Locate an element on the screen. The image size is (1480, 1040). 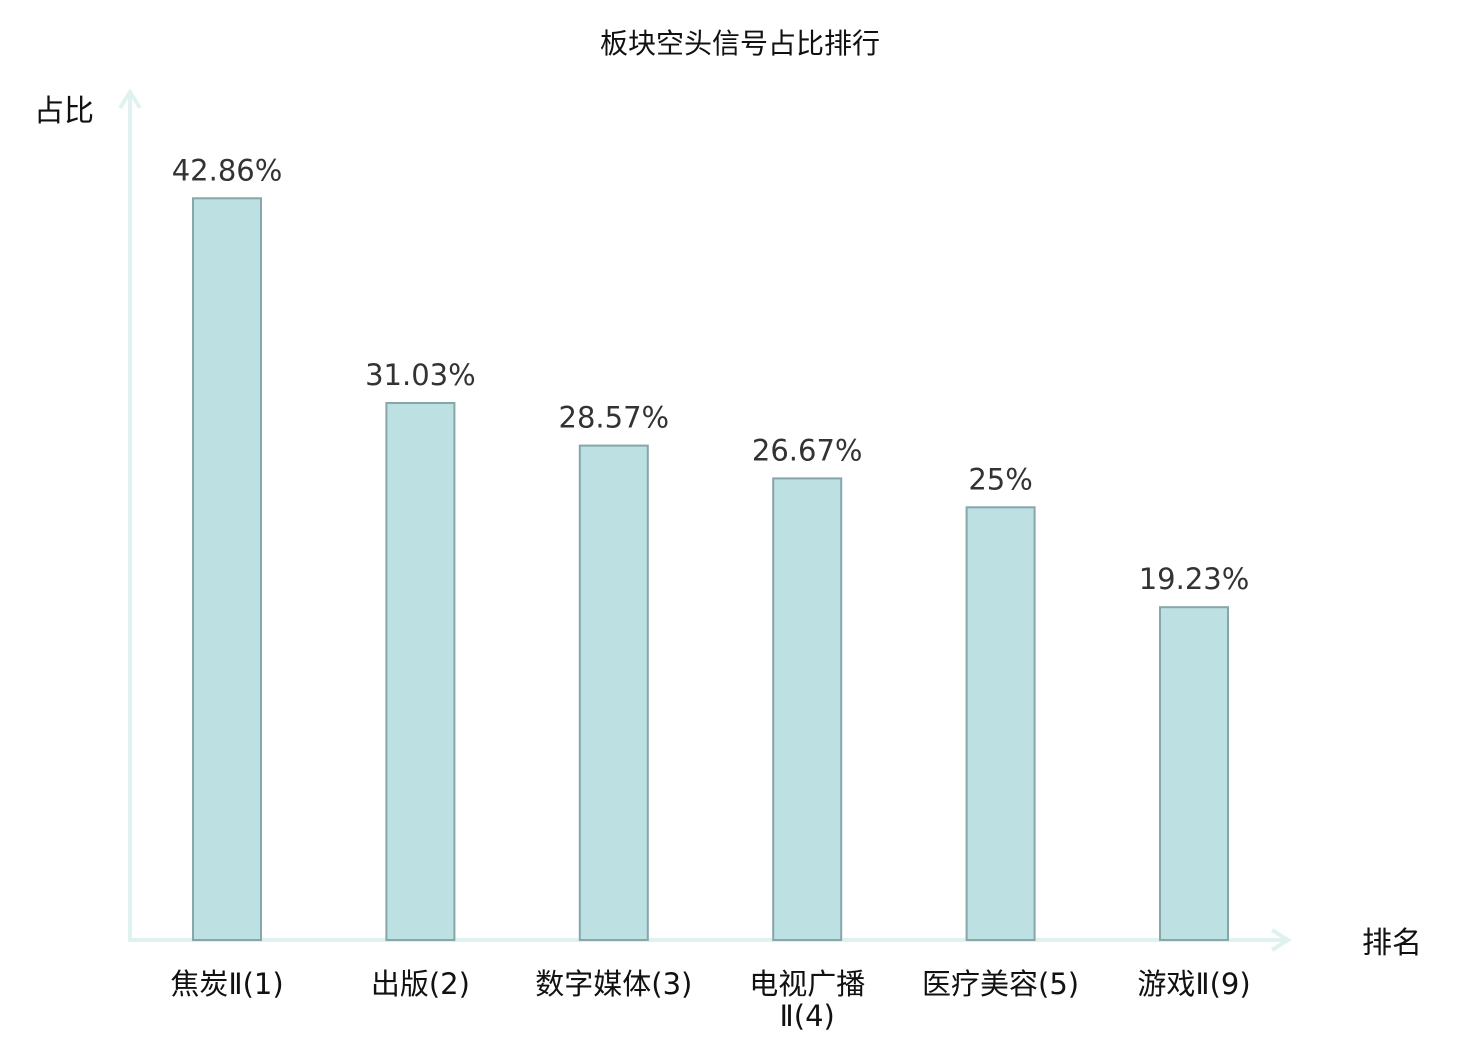
y-axis is located at coordinates (130, 514).